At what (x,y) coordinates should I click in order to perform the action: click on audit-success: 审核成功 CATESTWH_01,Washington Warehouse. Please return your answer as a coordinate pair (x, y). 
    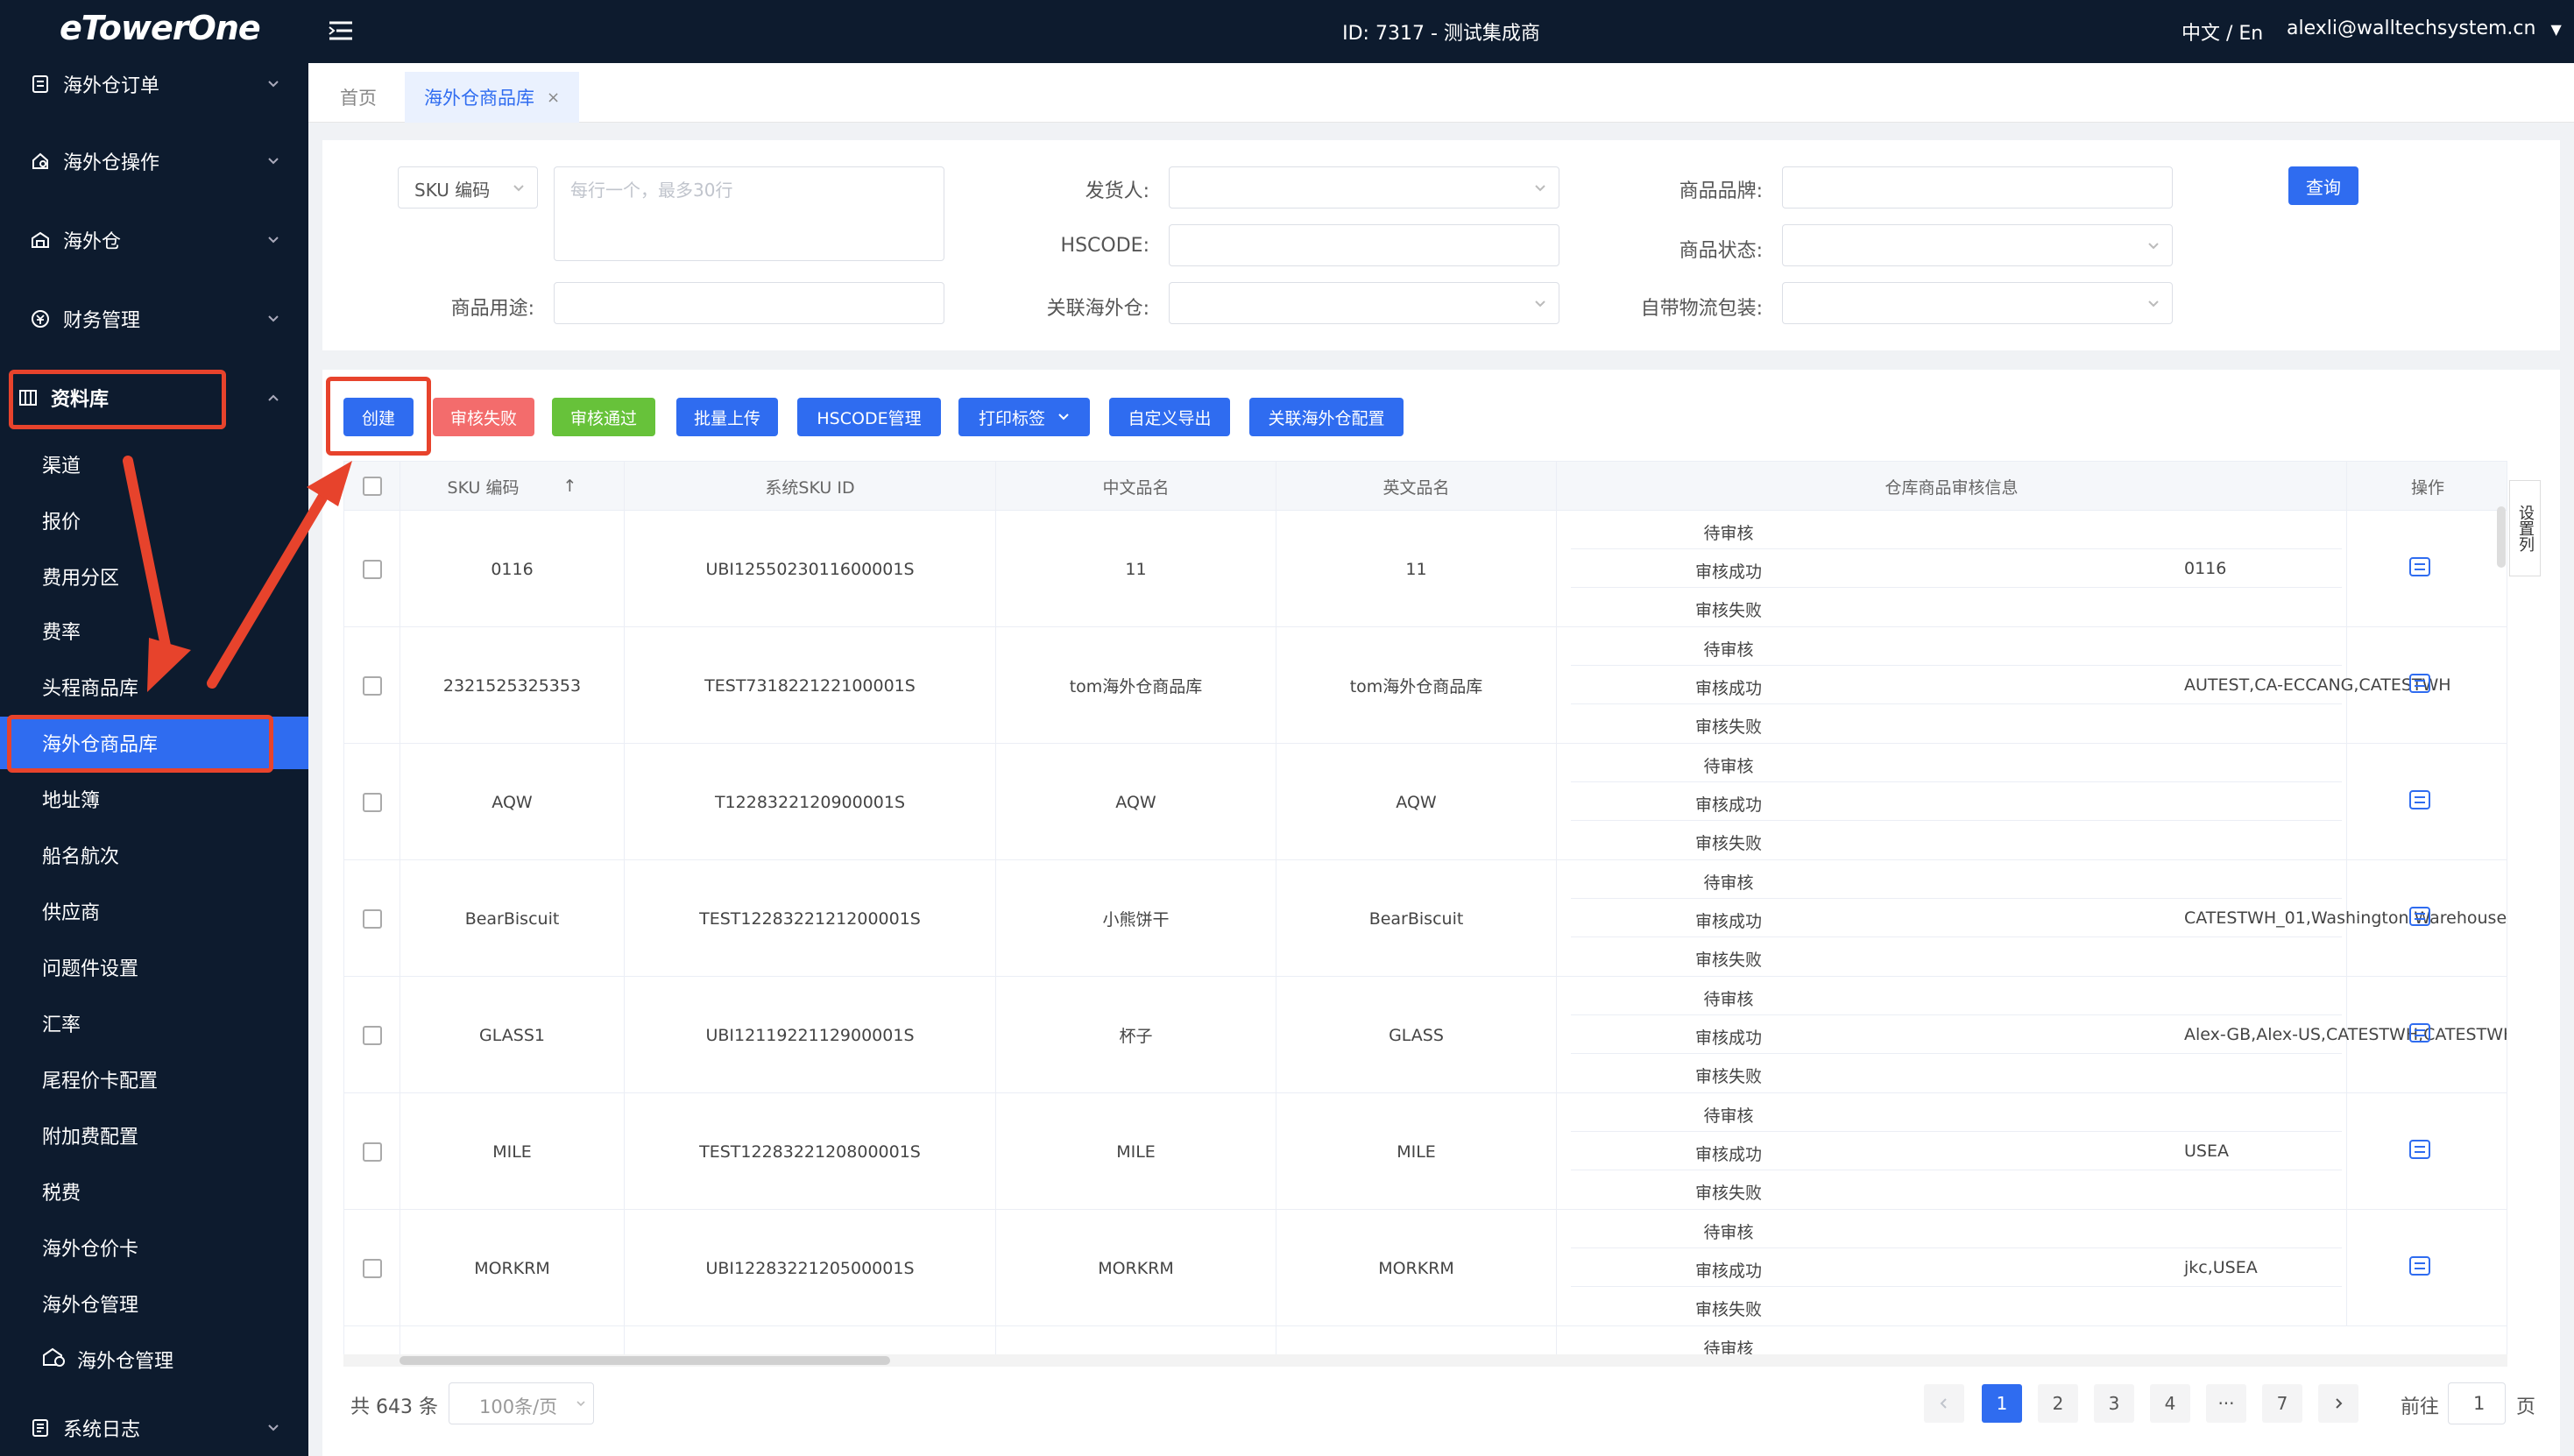
    Looking at the image, I should click on (2039, 918).